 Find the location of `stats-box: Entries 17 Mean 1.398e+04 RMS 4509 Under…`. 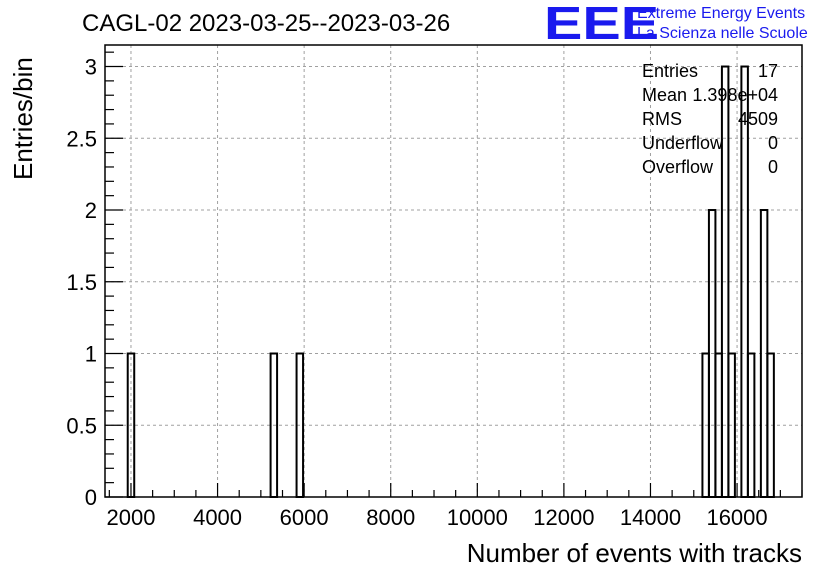

stats-box: Entries 17 Mean 1.398e+04 RMS 4509 Under… is located at coordinates (710, 120).